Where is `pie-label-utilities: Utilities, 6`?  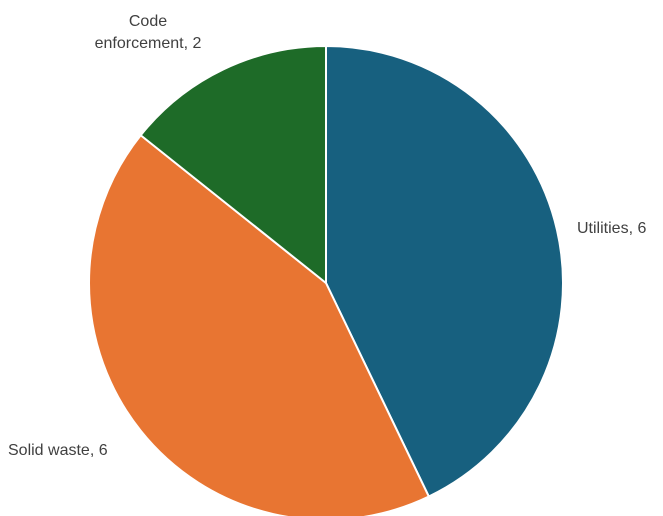 pie-label-utilities: Utilities, 6 is located at coordinates (611, 228).